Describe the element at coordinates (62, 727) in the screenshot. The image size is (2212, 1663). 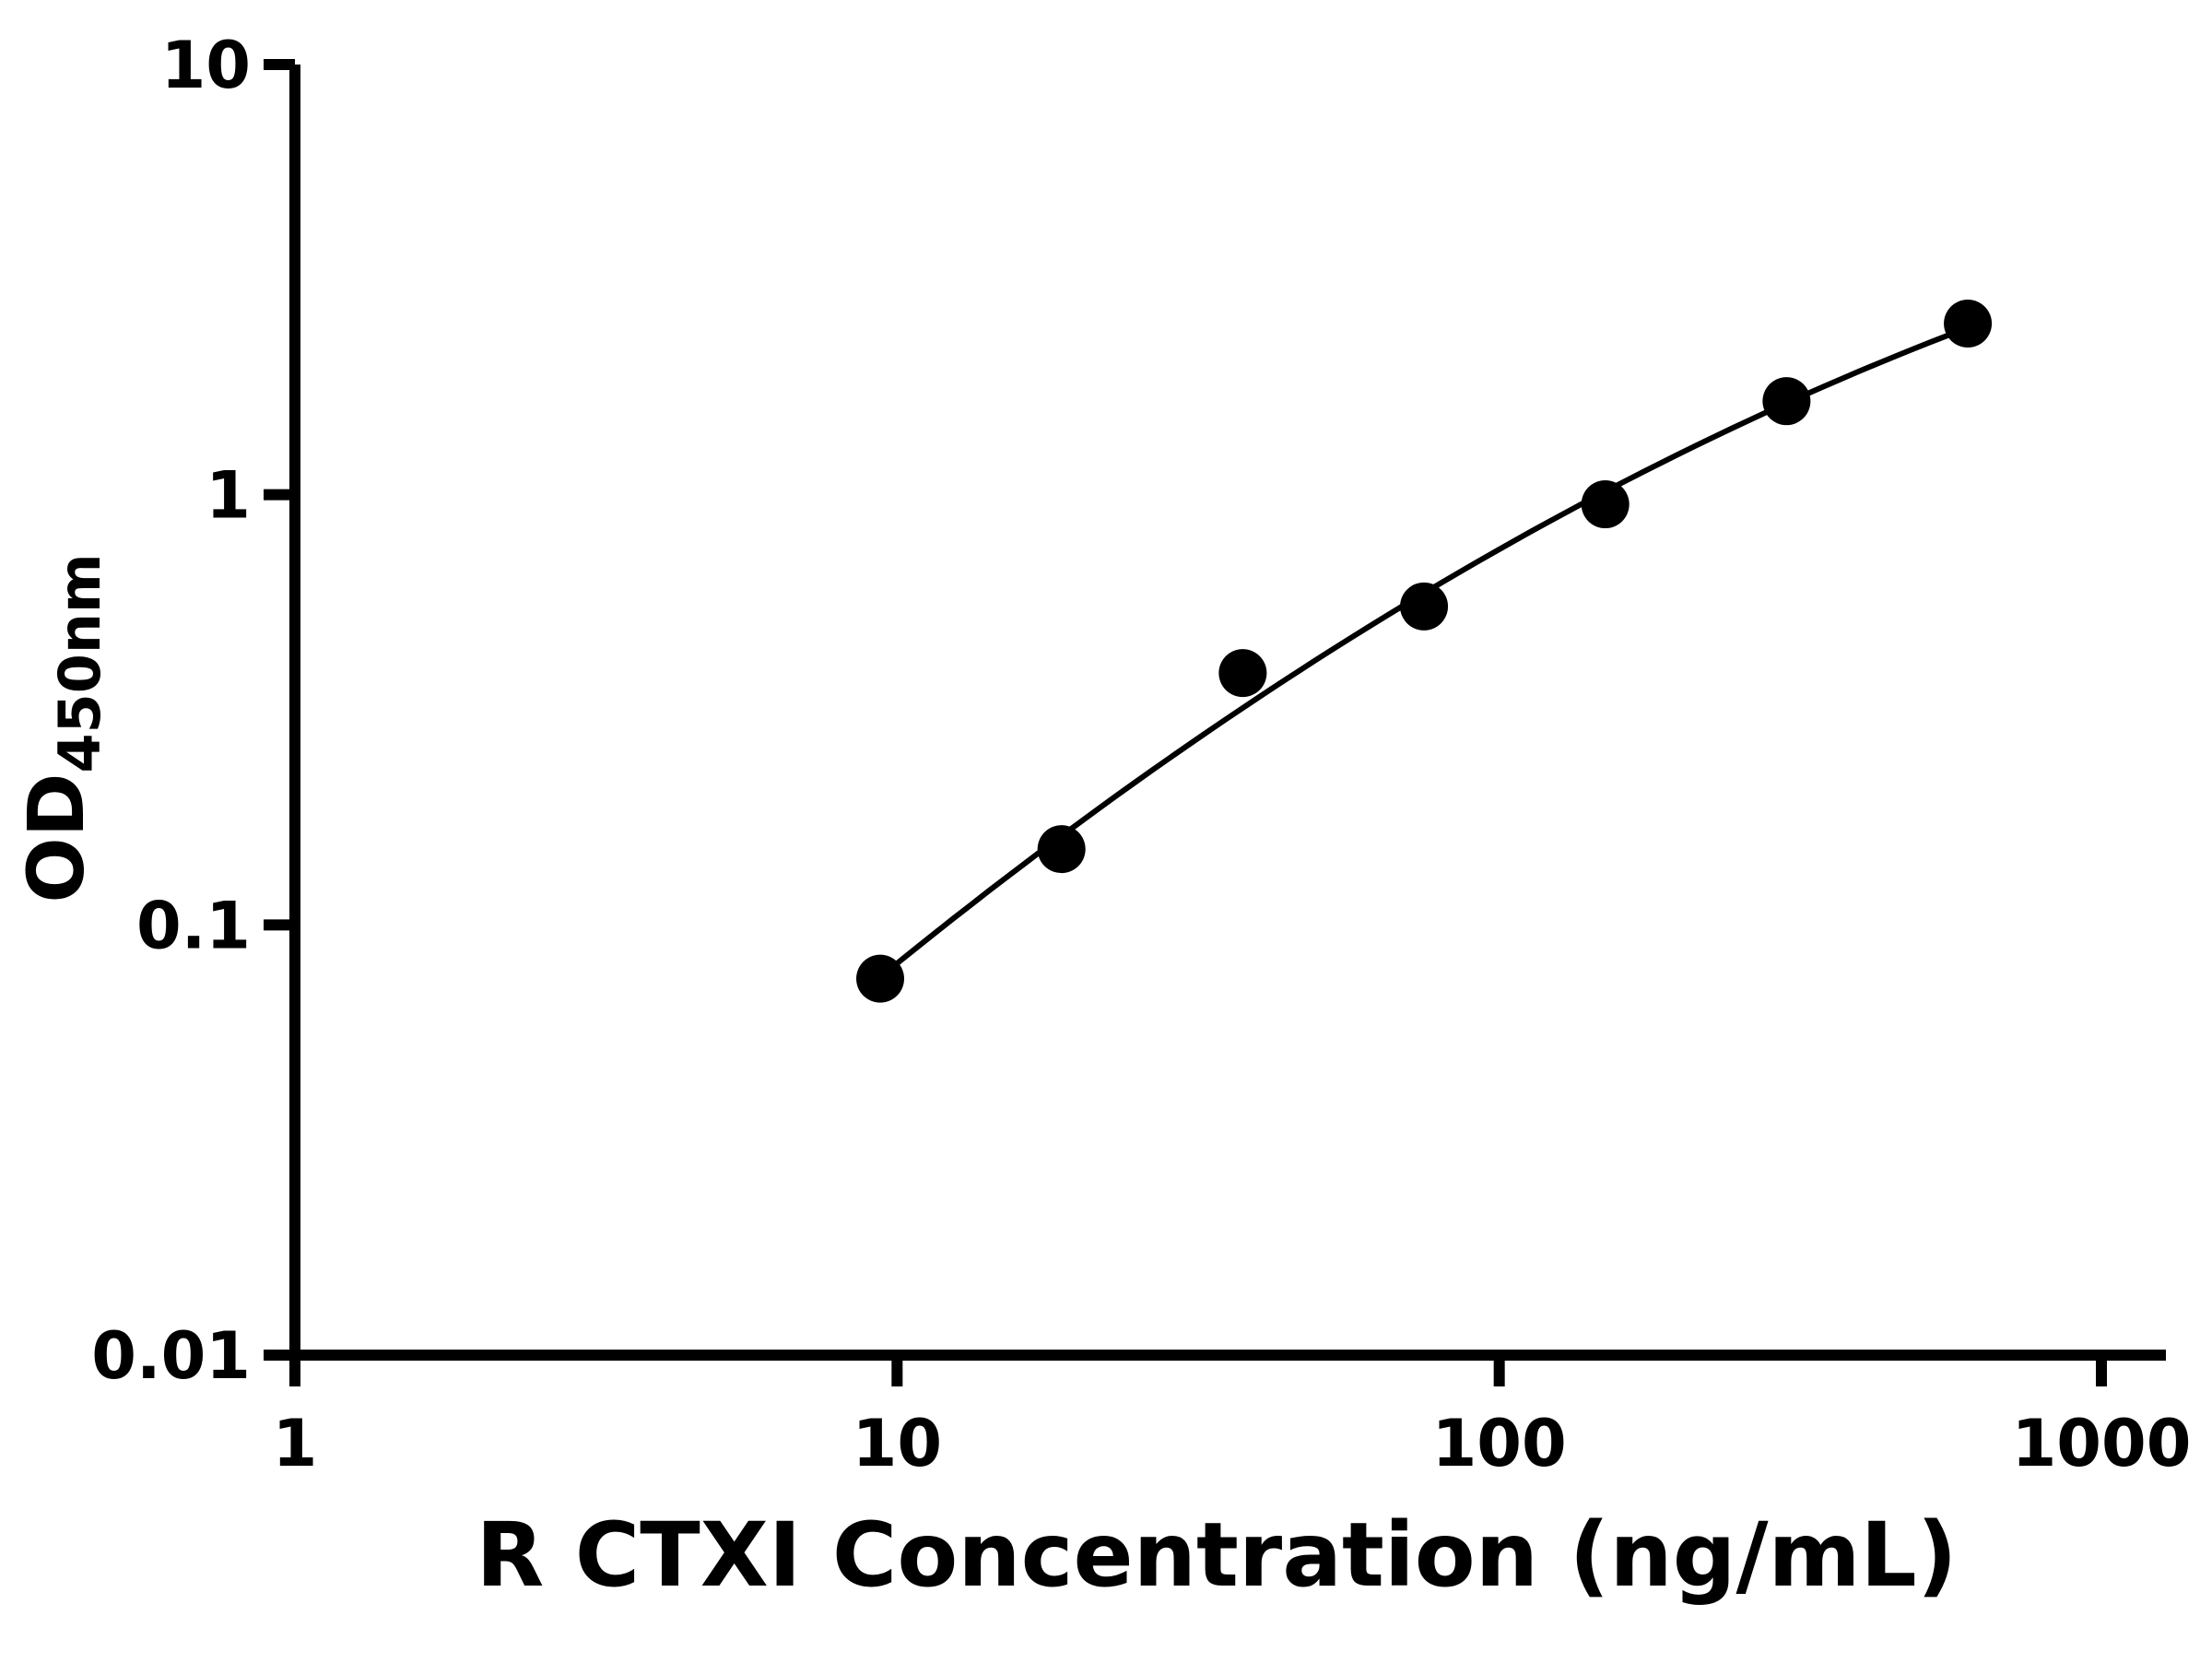
I see `y-axis-title: OD450nm` at that location.